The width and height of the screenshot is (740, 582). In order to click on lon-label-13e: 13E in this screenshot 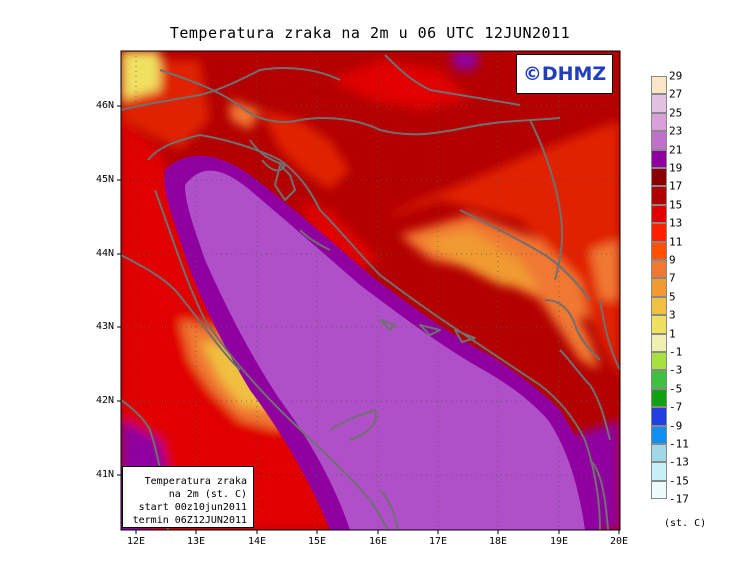, I will do `click(196, 541)`.